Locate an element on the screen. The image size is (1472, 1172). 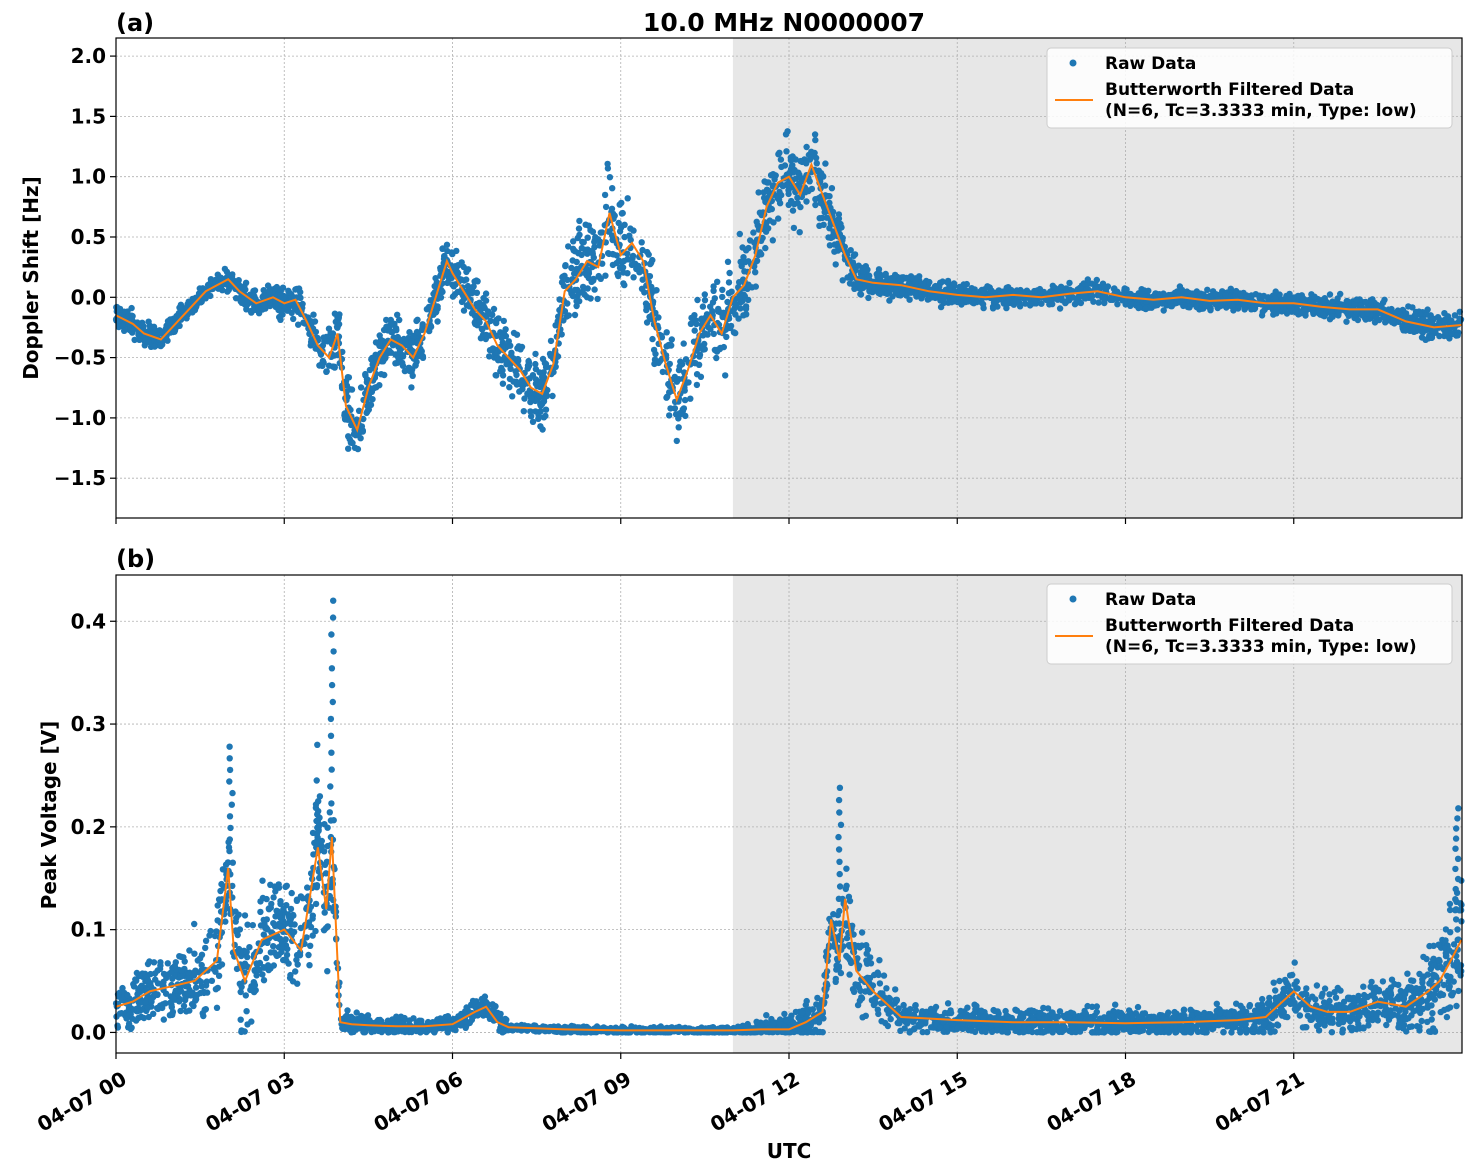
legend-raw-label: Raw Data is located at coordinates (1150, 64).